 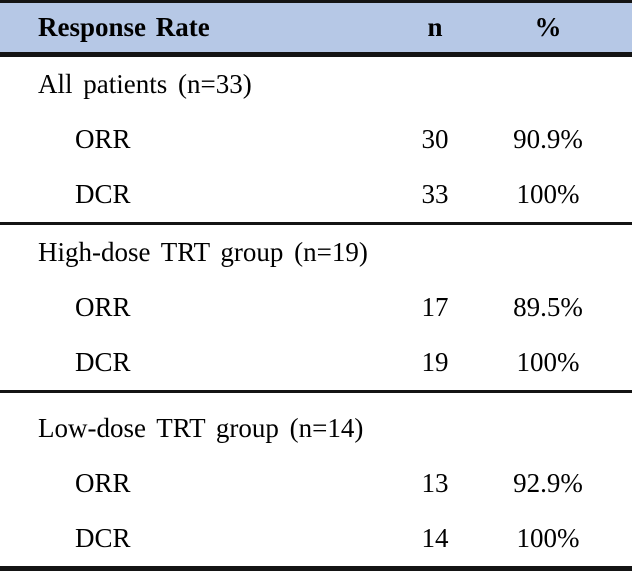 I want to click on table-row: ORR 30 90.9%, so click(x=316, y=139).